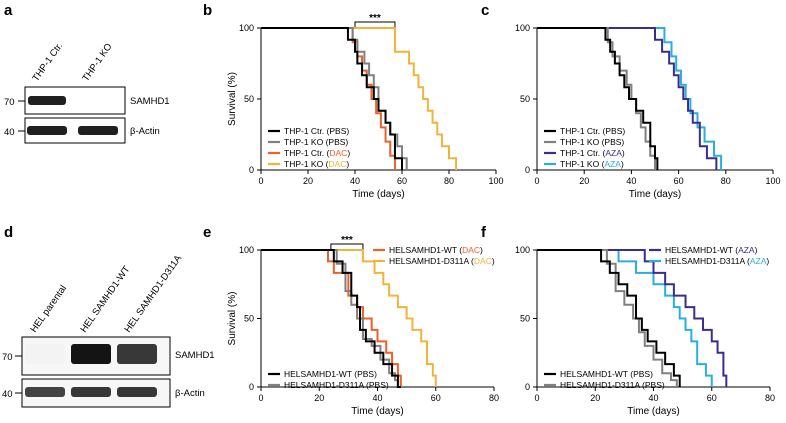 The width and height of the screenshot is (786, 423). I want to click on legend-entry: THP-1 KO (DAC), so click(316, 164).